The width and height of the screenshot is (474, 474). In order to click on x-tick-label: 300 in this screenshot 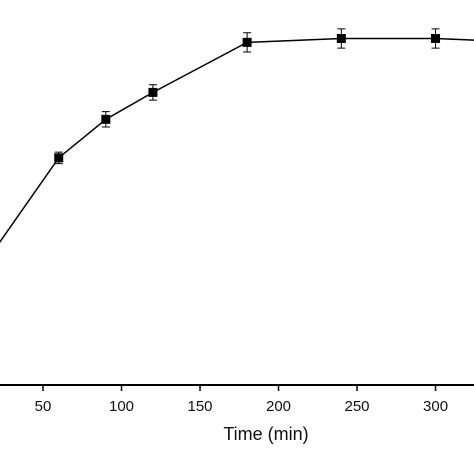, I will do `click(435, 406)`.